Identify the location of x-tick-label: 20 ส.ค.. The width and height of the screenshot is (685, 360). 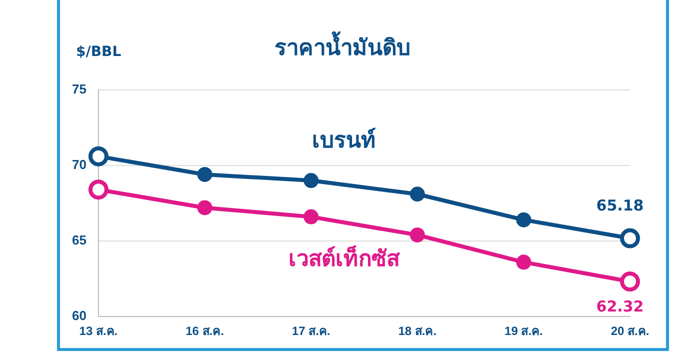
(630, 331).